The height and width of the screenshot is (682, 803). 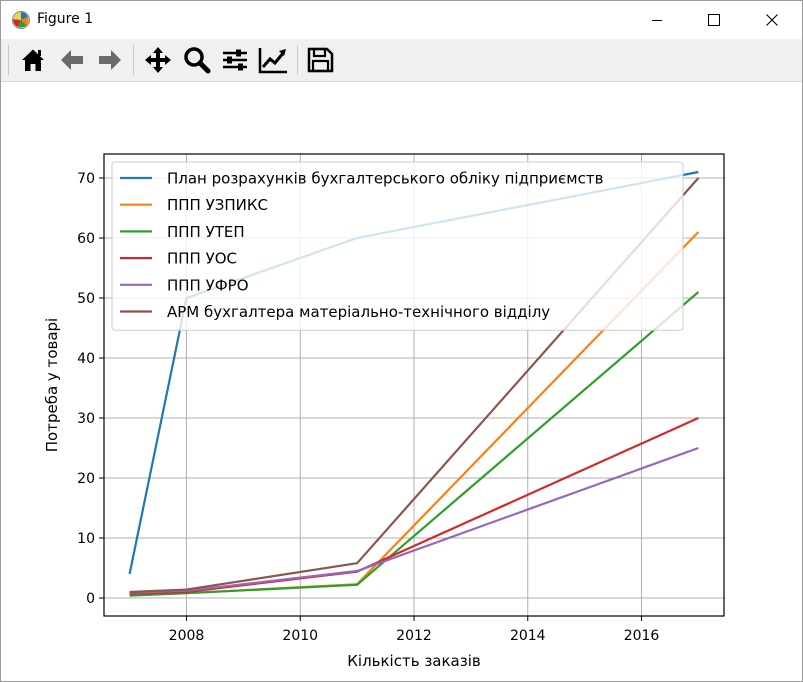 I want to click on maximize-button, so click(x=714, y=20).